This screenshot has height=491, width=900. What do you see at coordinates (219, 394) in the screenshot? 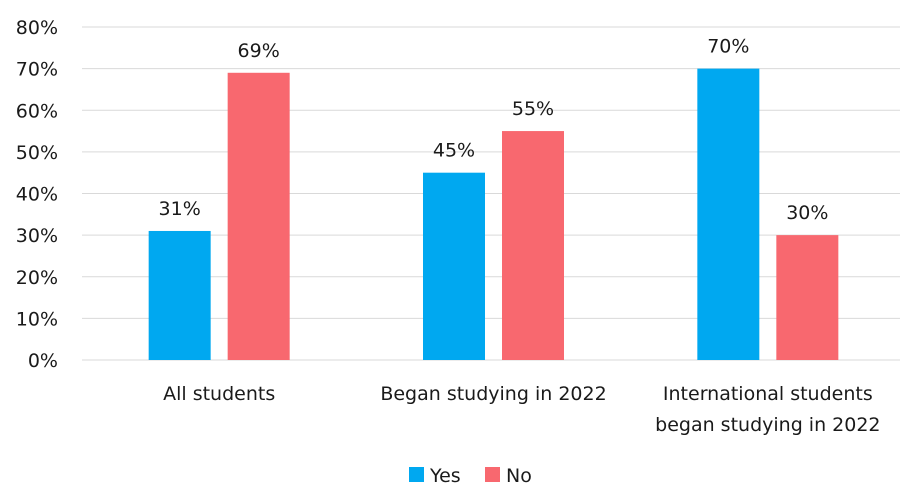
I see `category-label: All students` at bounding box center [219, 394].